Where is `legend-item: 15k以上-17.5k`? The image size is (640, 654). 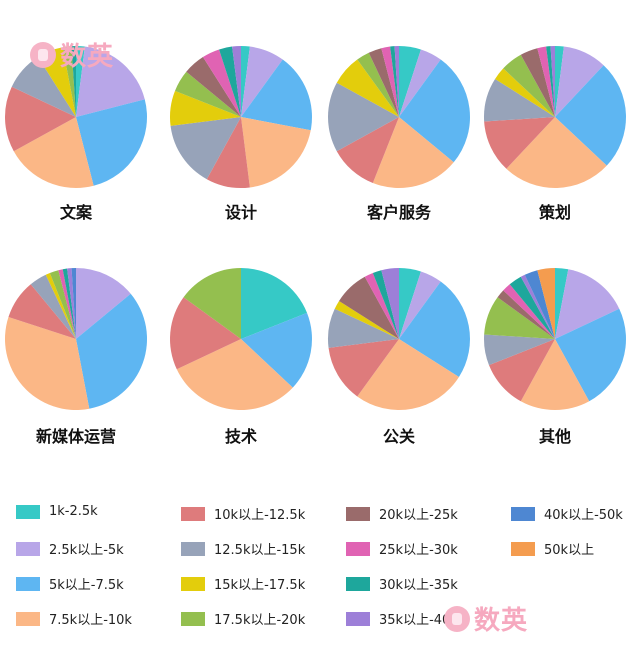 legend-item: 15k以上-17.5k is located at coordinates (243, 583).